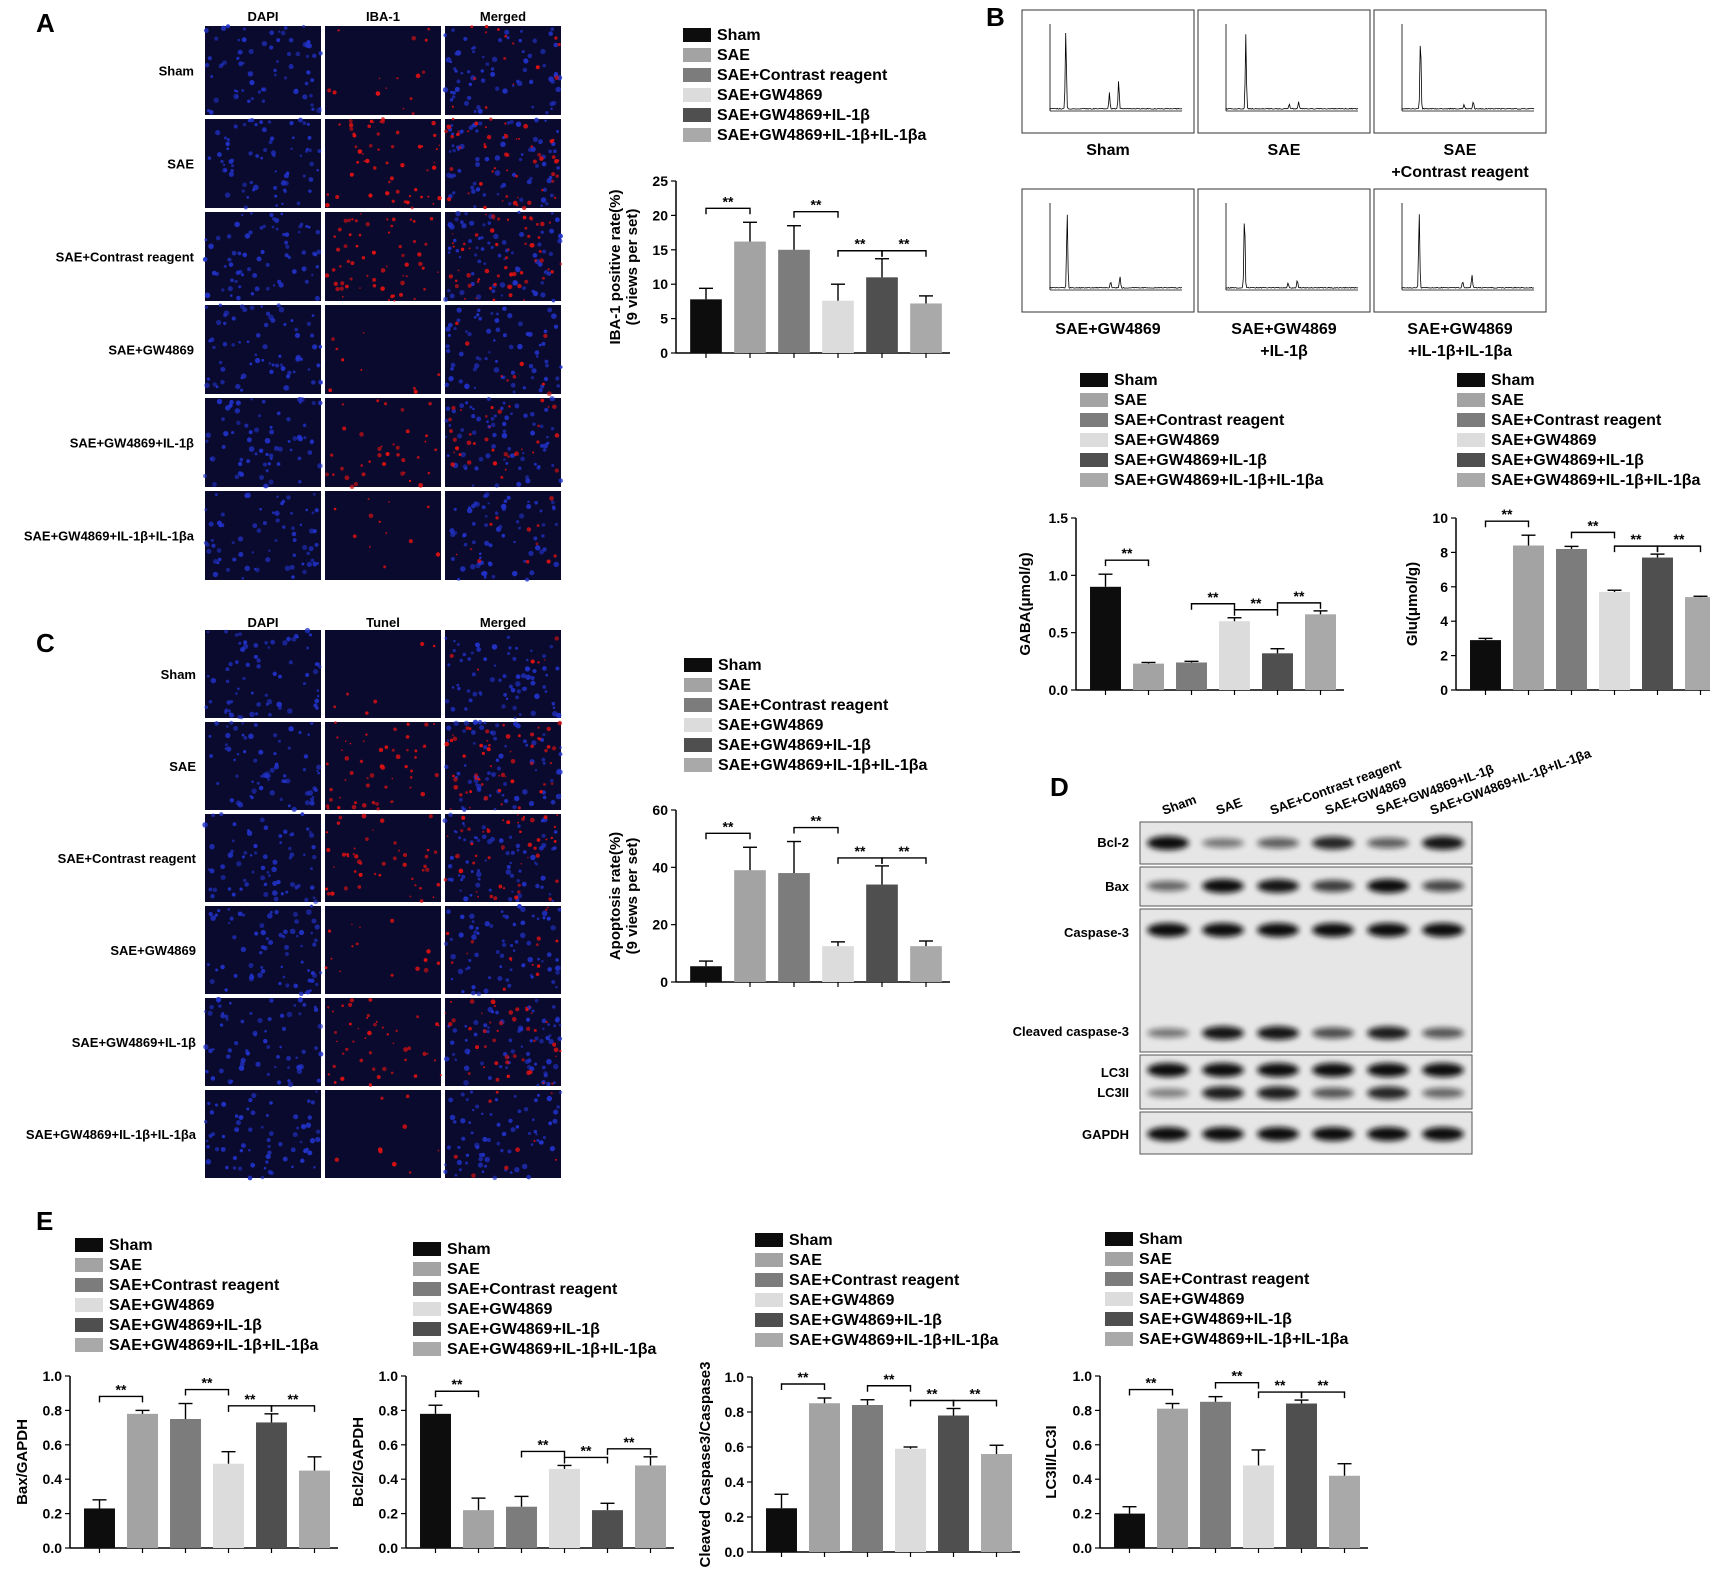 Image resolution: width=1710 pixels, height=1579 pixels. I want to click on blot-strip, so click(1306, 843).